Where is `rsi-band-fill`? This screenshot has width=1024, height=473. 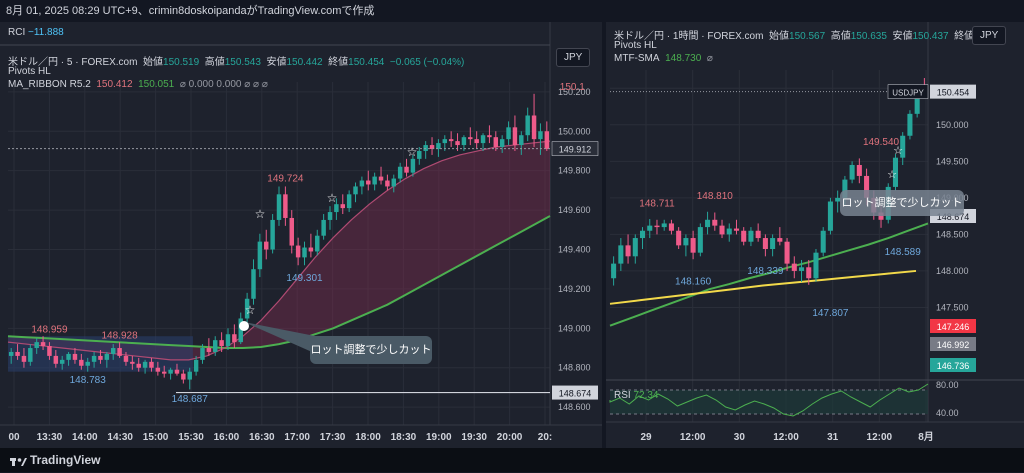
rsi-band-fill is located at coordinates (769, 402).